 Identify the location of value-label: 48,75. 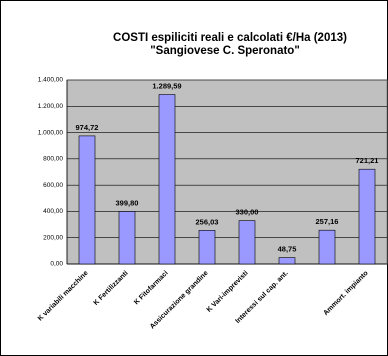
(287, 249).